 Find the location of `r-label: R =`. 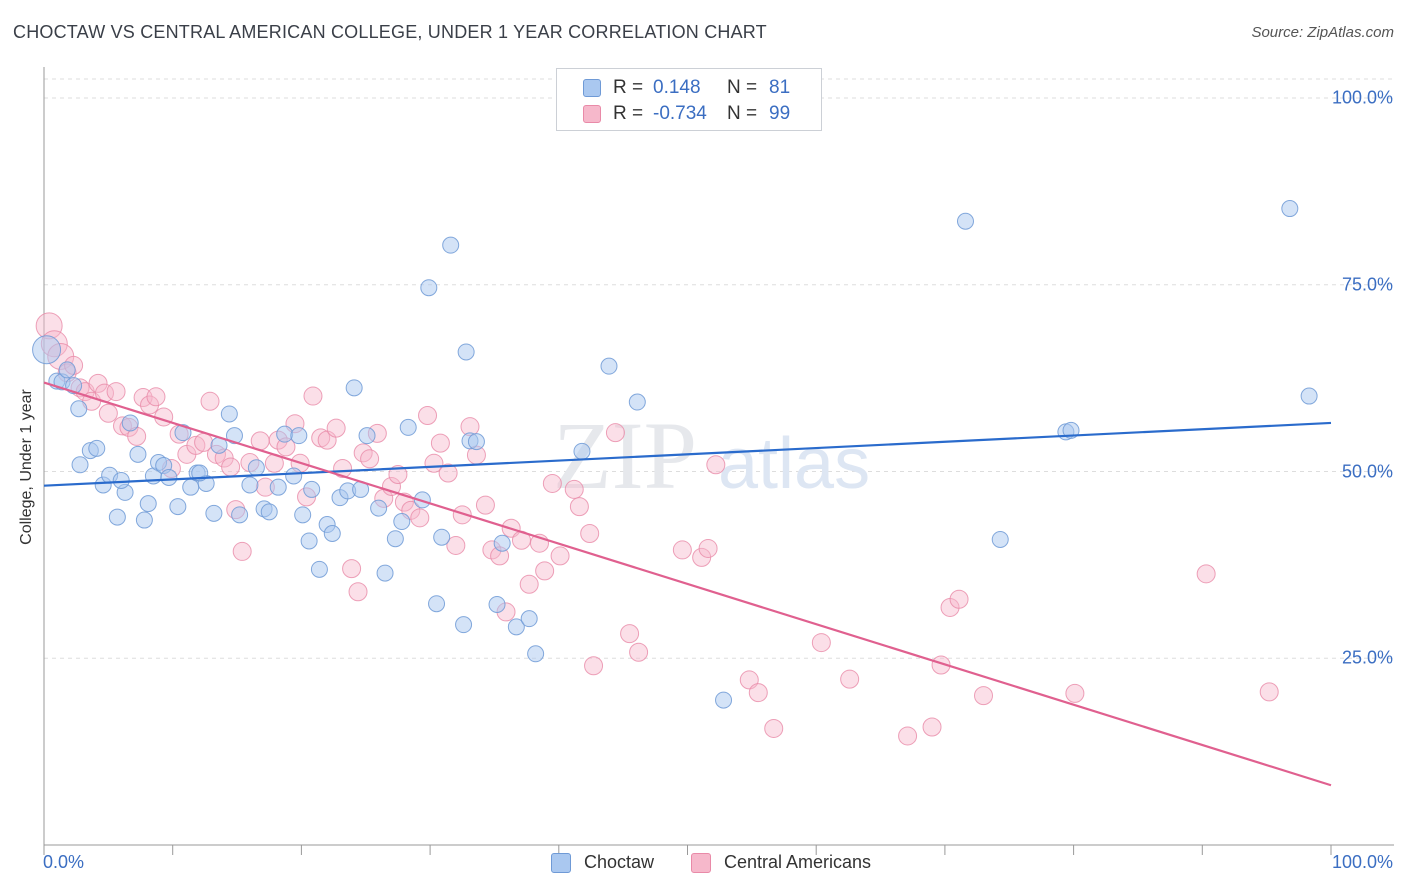

r-label: R = is located at coordinates (628, 87).